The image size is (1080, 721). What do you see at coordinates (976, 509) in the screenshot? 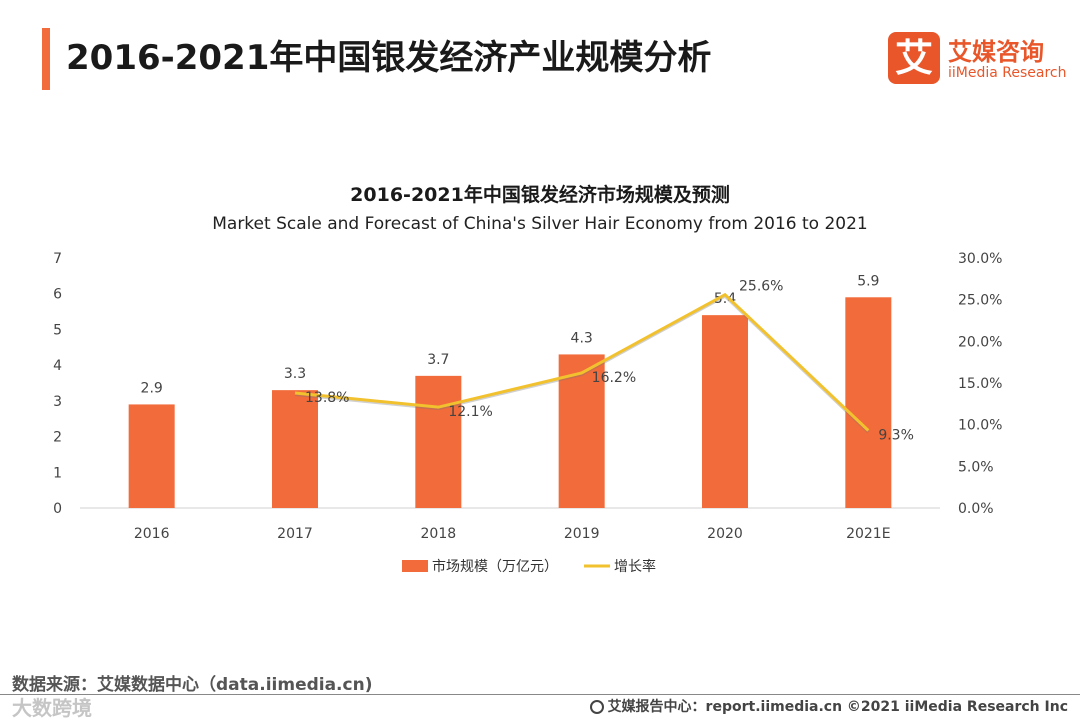
I see `y2-tick-label: 0.0%` at bounding box center [976, 509].